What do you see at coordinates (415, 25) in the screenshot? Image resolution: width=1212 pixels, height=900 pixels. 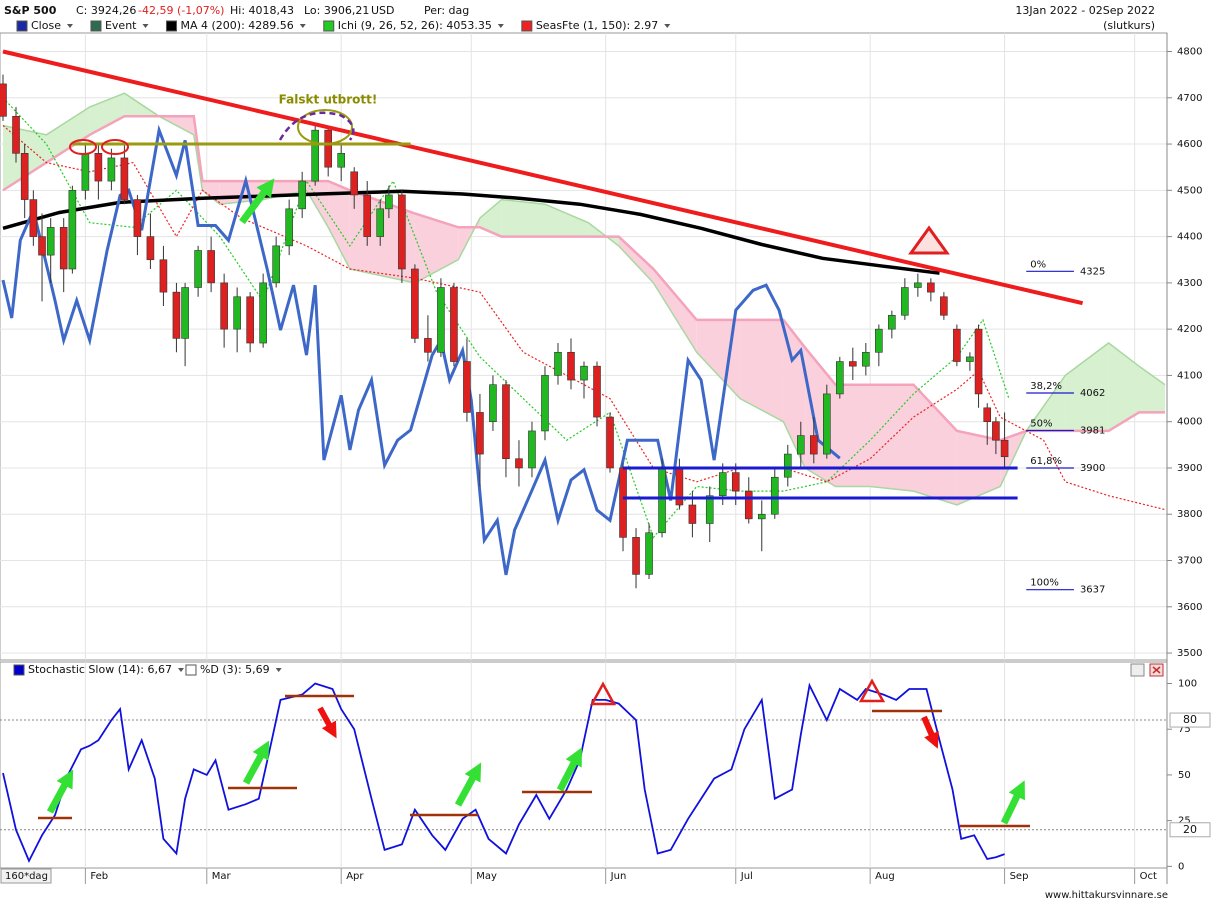 I see `legend-label: Ichi (9, 26, 52, 26): 4053.35` at bounding box center [415, 25].